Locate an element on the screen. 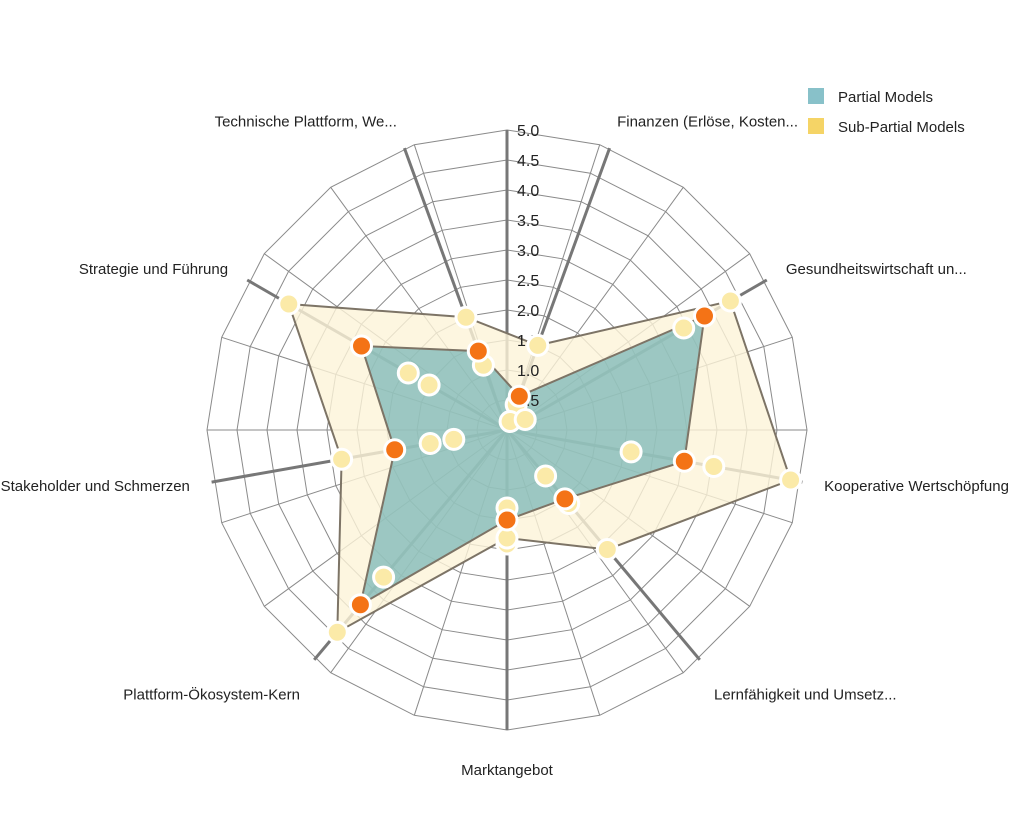 The width and height of the screenshot is (1014, 829). axis-label: Marktangebot is located at coordinates (507, 770).